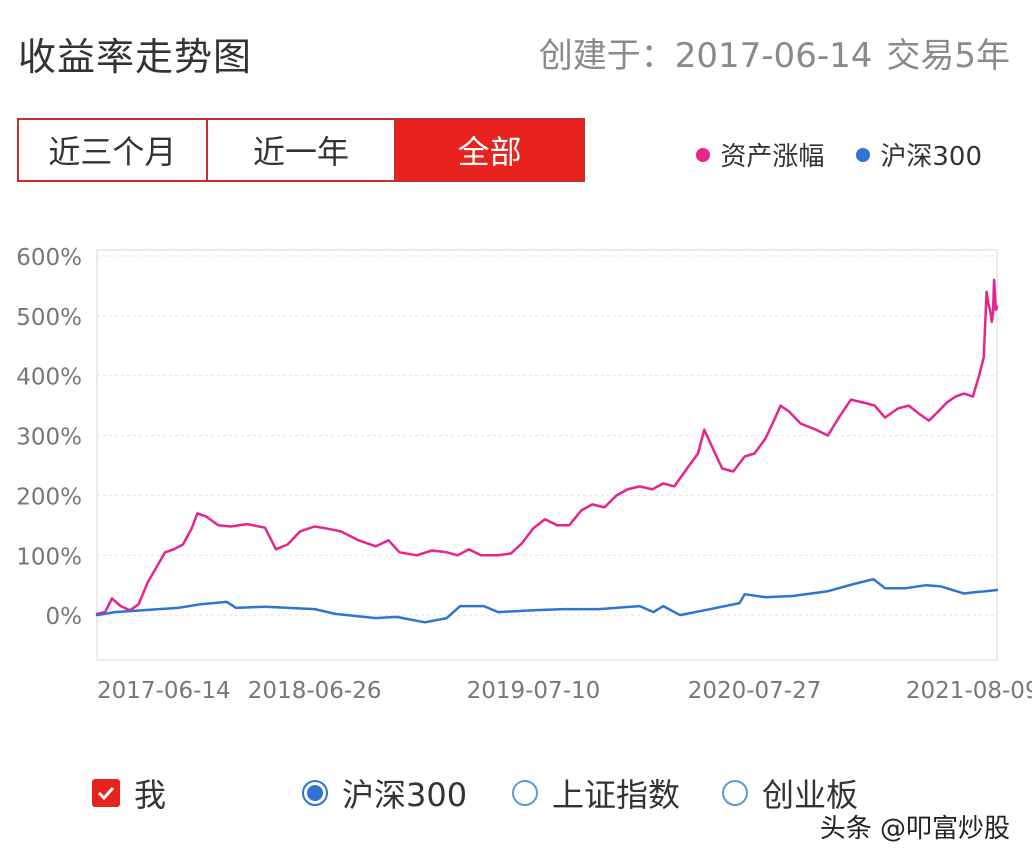 The height and width of the screenshot is (856, 1032). What do you see at coordinates (616, 795) in the screenshot?
I see `option-shanghai-index-label: 上证指数` at bounding box center [616, 795].